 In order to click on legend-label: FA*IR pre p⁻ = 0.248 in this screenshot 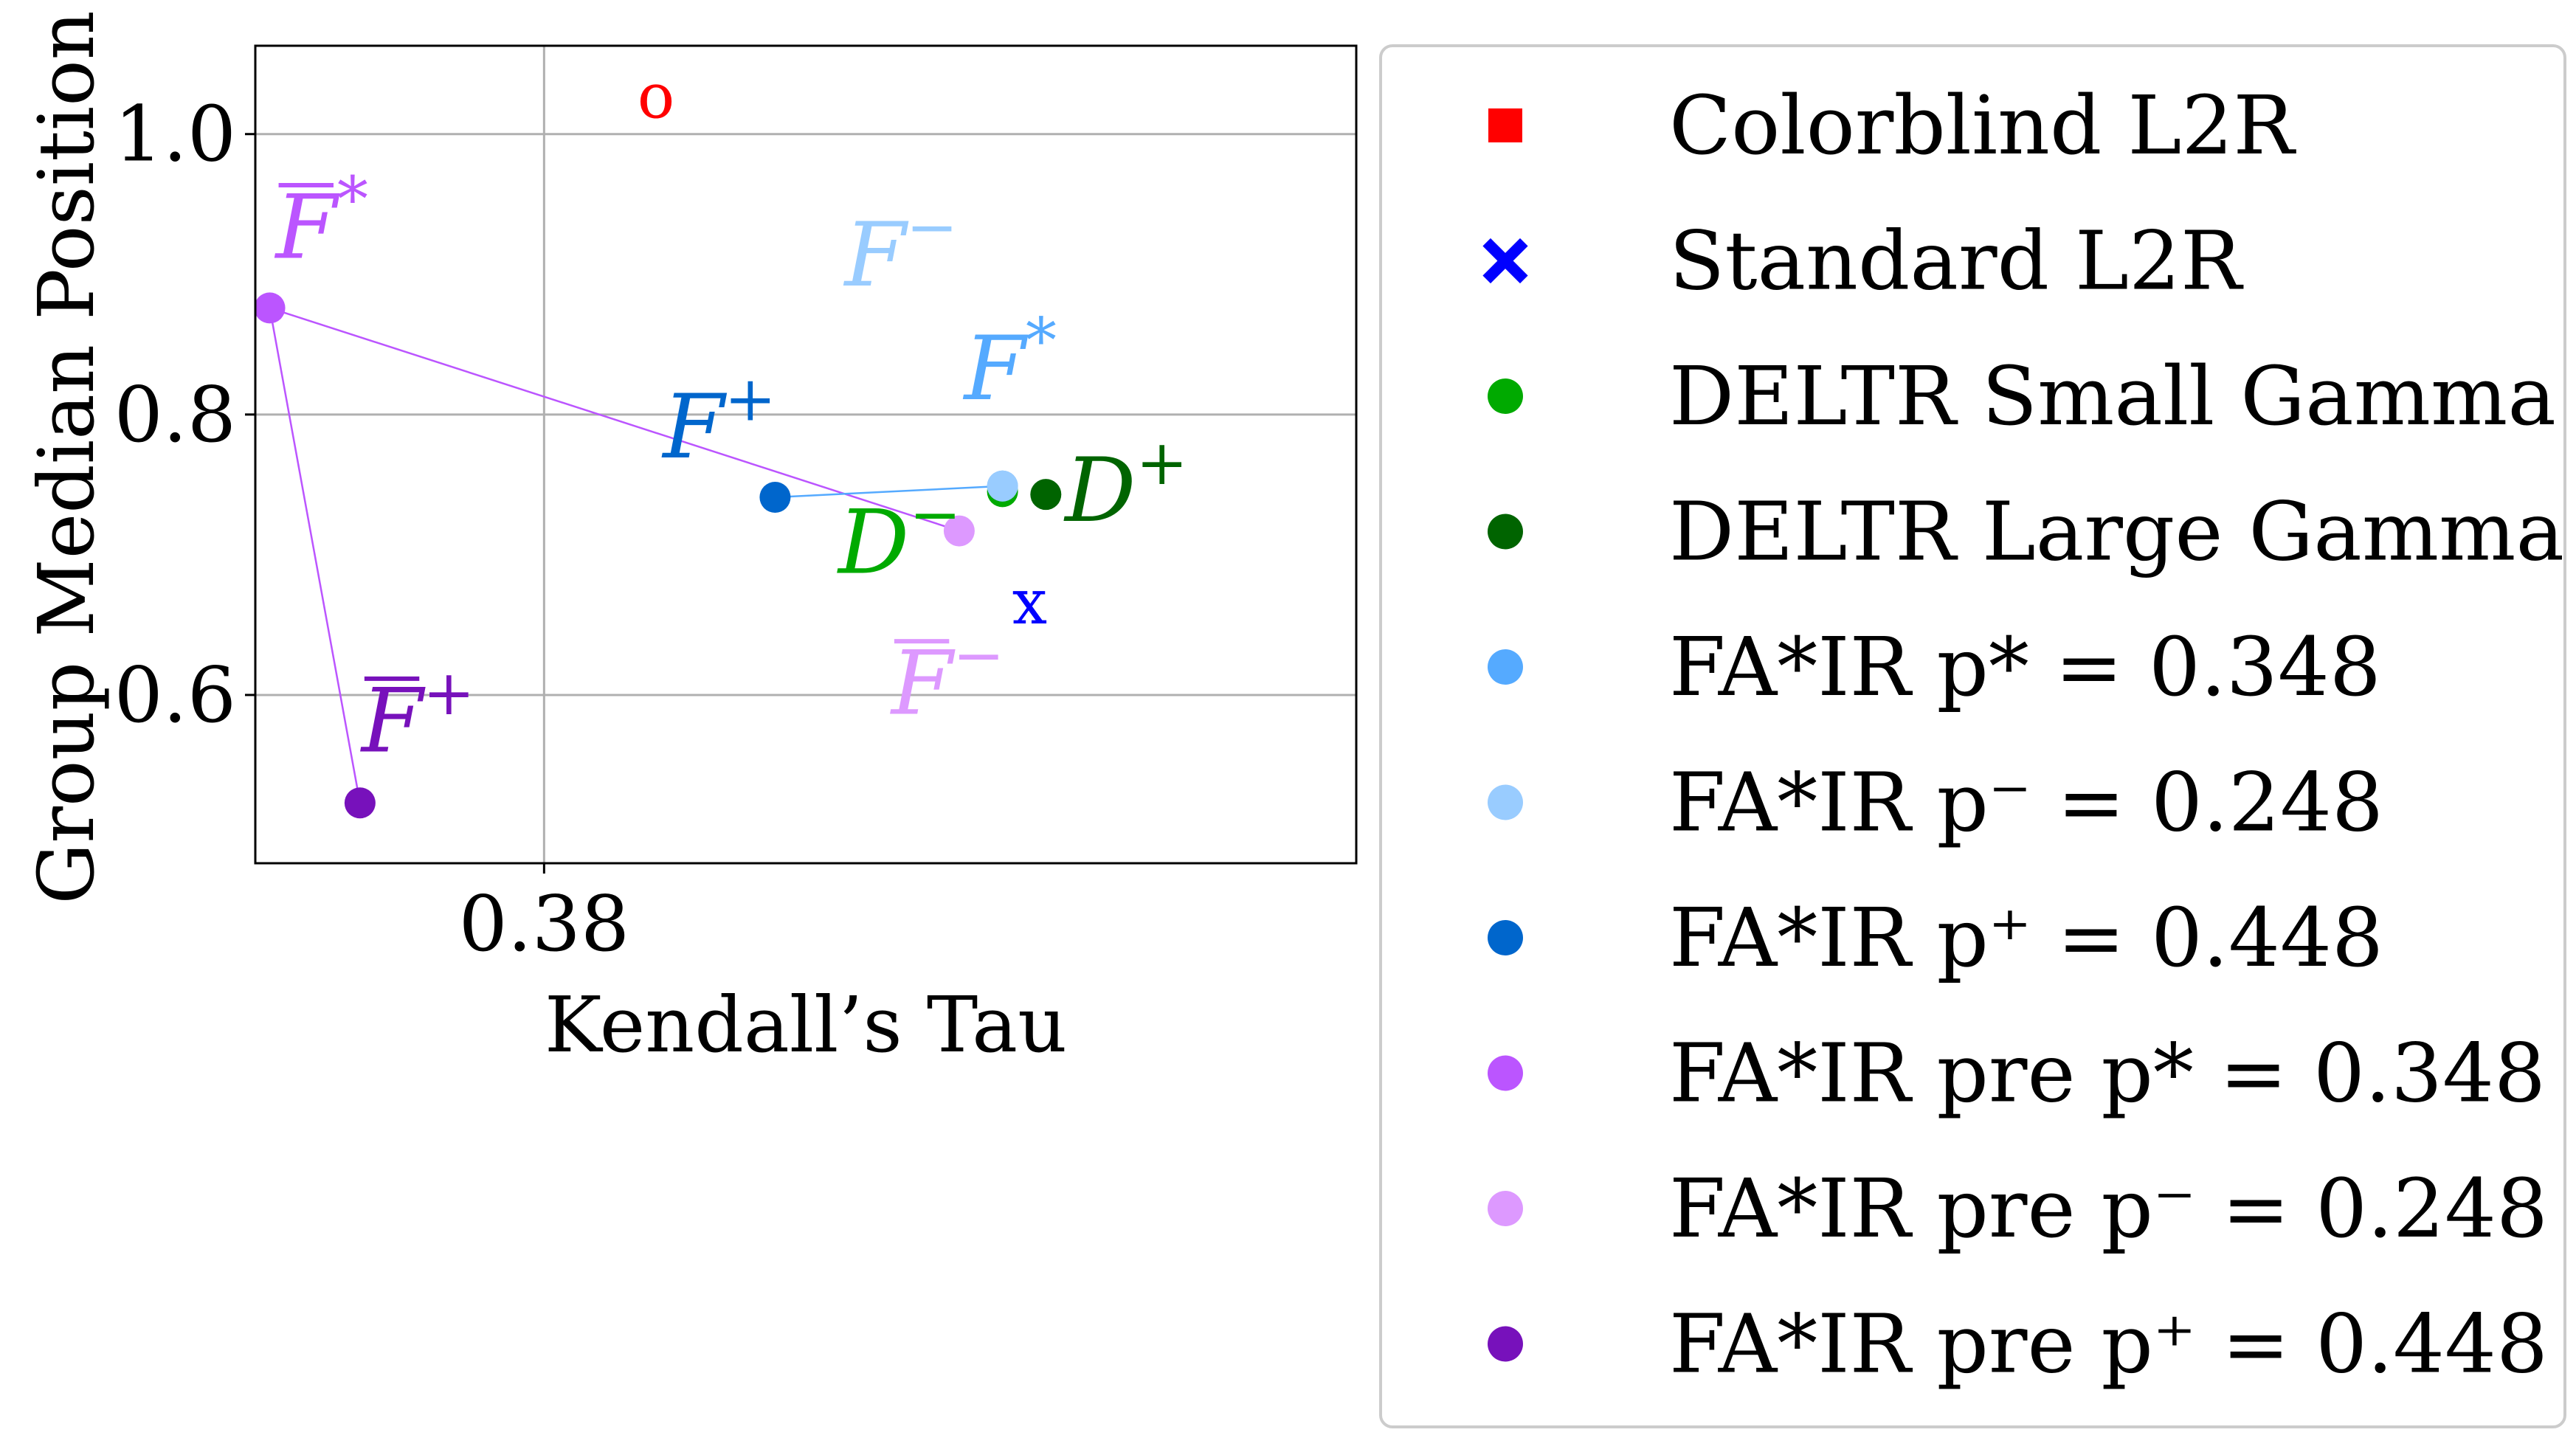, I will do `click(2108, 1208)`.